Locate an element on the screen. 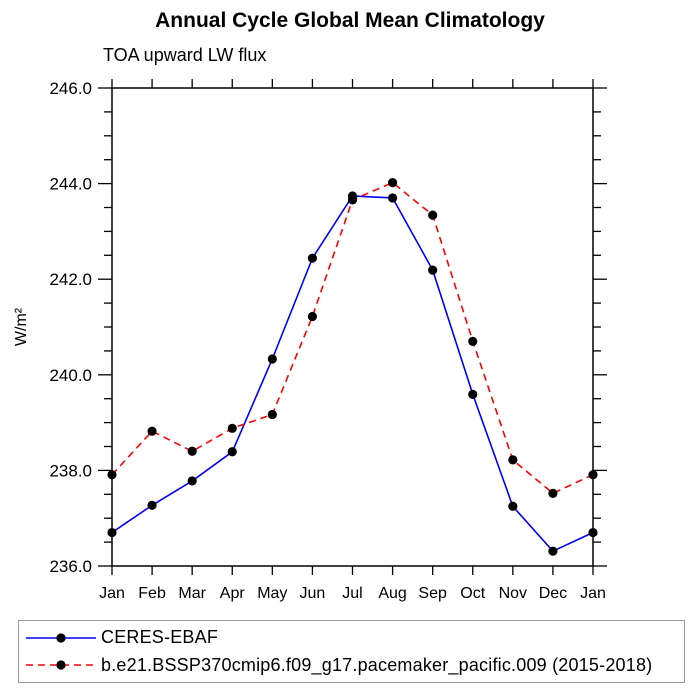 The width and height of the screenshot is (700, 700). svg-text: Oct is located at coordinates (472, 593).